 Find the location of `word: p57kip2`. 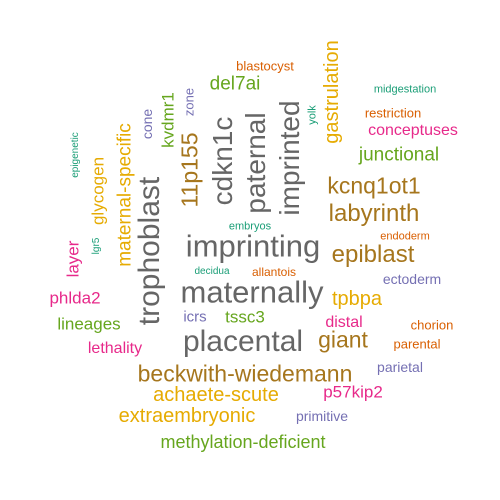

word: p57kip2 is located at coordinates (353, 392).